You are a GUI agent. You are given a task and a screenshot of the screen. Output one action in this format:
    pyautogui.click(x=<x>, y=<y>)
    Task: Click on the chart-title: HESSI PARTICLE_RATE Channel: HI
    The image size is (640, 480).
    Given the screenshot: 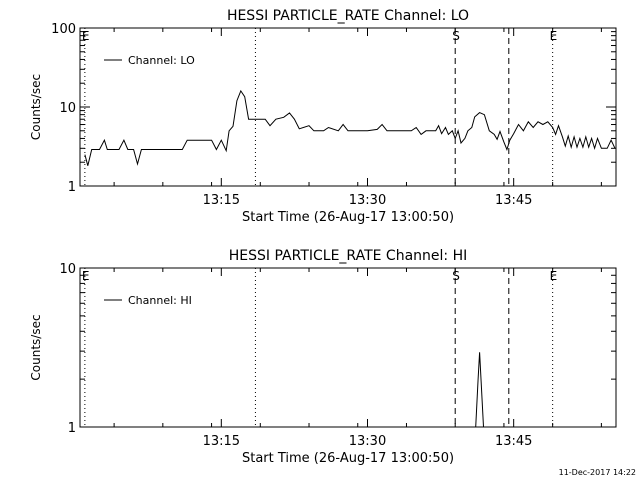 What is the action you would take?
    pyautogui.click(x=348, y=256)
    